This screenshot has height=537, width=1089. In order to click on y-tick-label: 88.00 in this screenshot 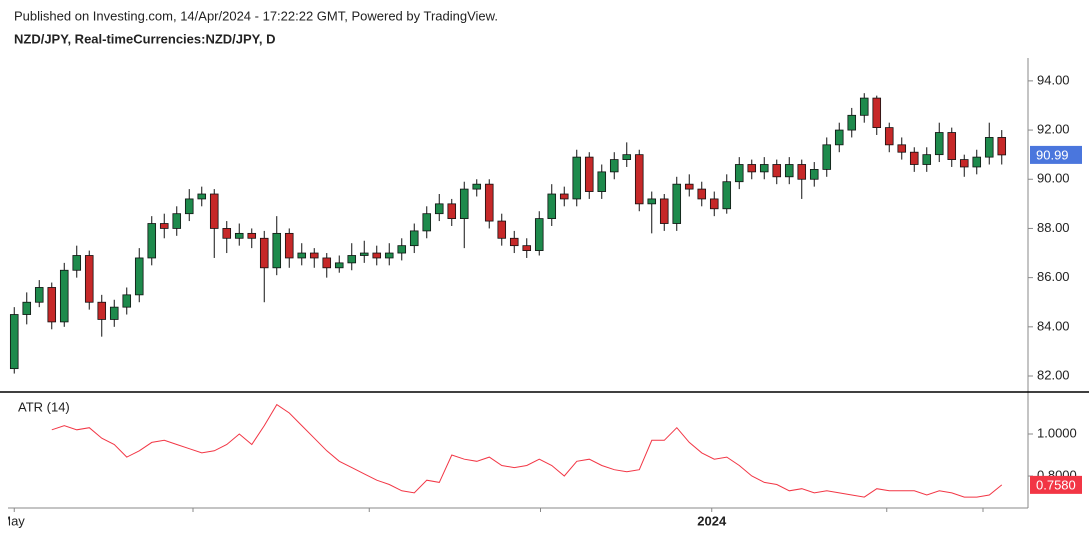, I will do `click(1053, 227)`.